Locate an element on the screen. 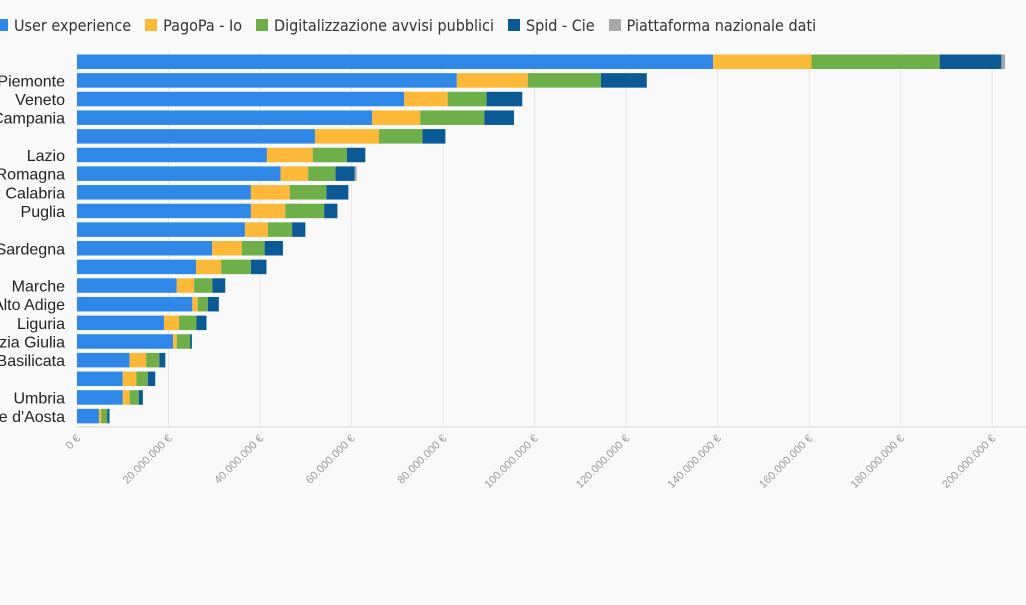 The width and height of the screenshot is (1026, 605). x-tick-label: 20.000.000 € is located at coordinates (148, 460).